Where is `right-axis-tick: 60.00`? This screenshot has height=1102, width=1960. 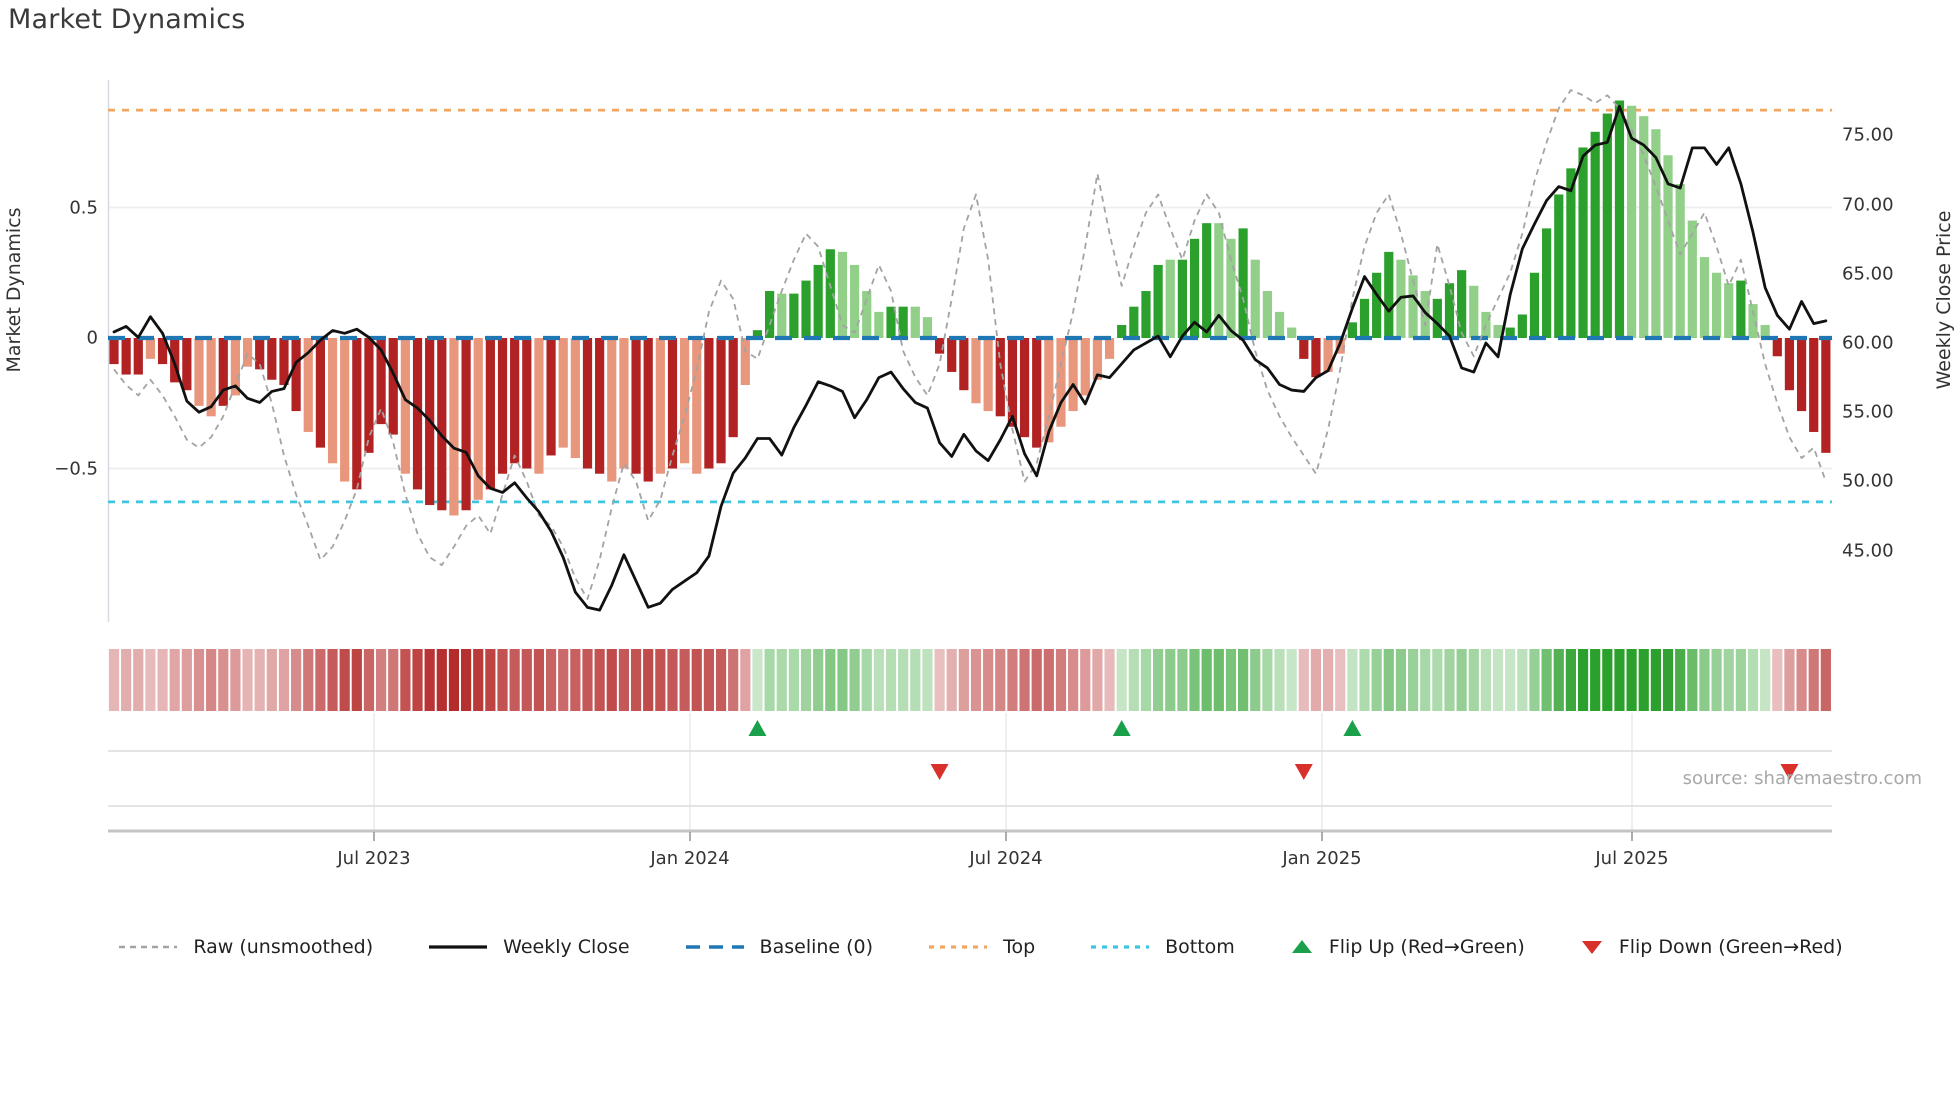 right-axis-tick: 60.00 is located at coordinates (1868, 343).